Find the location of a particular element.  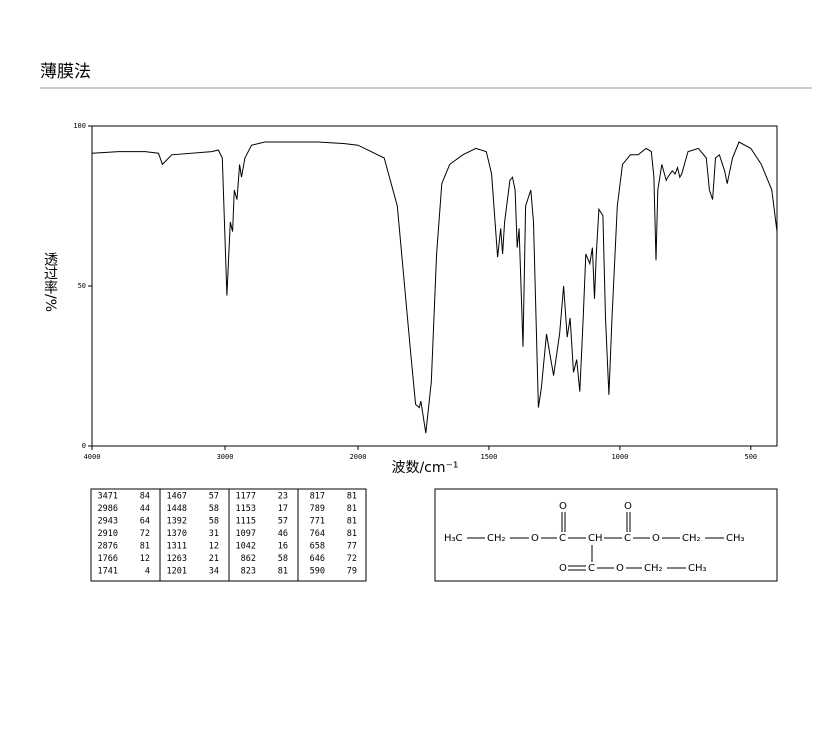

peak-wavenumber: 1741 is located at coordinates (108, 572).